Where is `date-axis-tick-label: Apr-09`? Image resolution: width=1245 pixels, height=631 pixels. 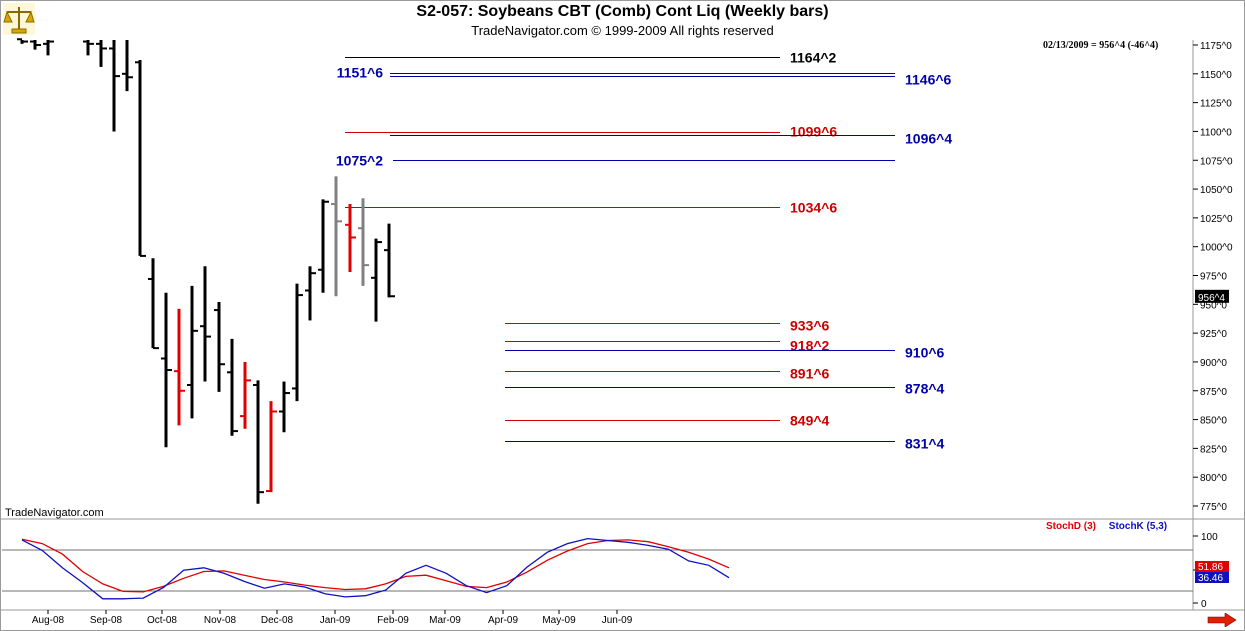 date-axis-tick-label: Apr-09 is located at coordinates (503, 620).